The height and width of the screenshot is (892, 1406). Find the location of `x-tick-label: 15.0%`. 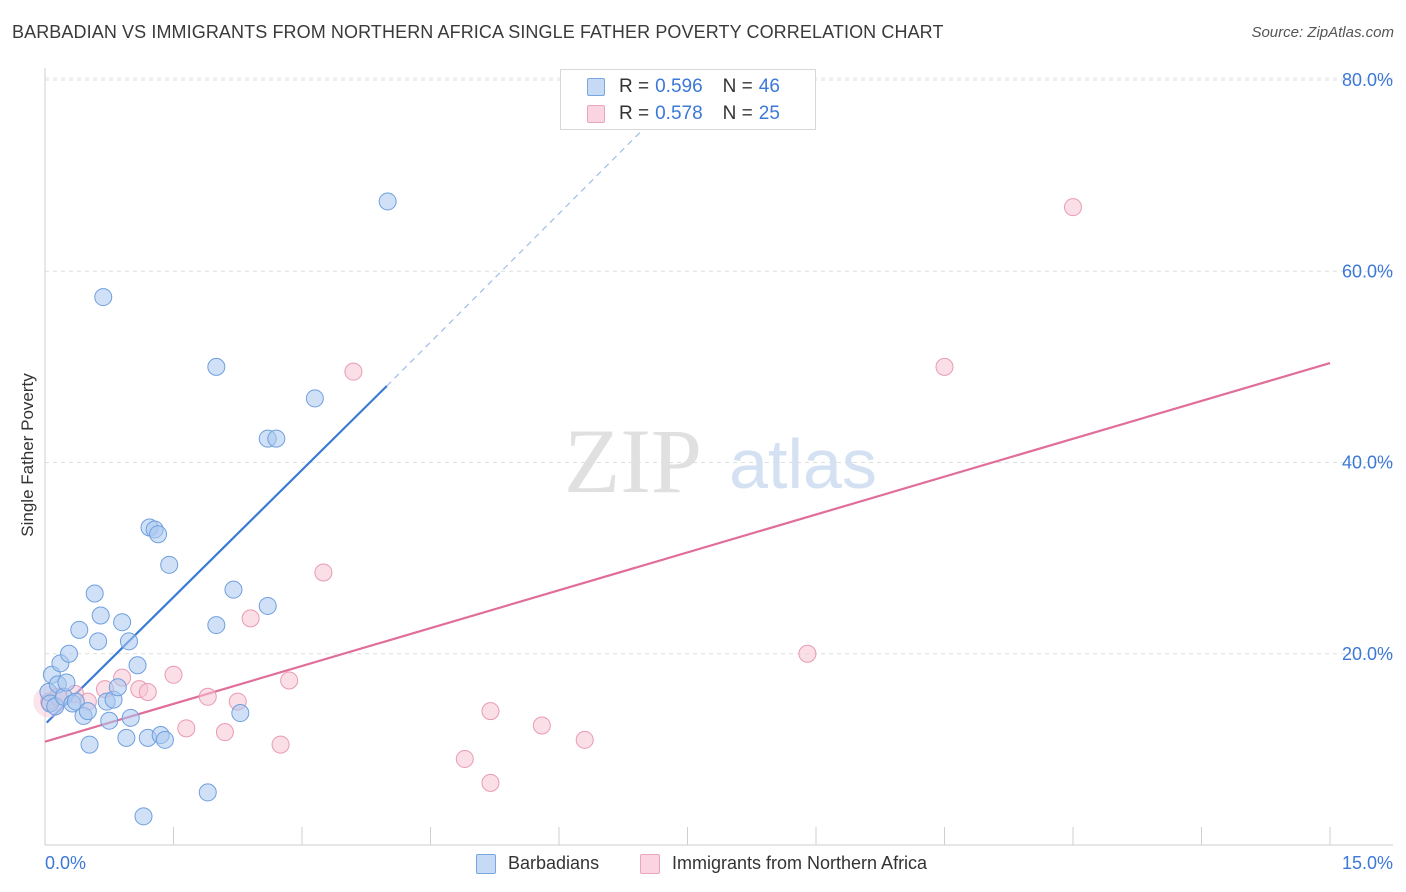

x-tick-label: 15.0% is located at coordinates (1367, 863).